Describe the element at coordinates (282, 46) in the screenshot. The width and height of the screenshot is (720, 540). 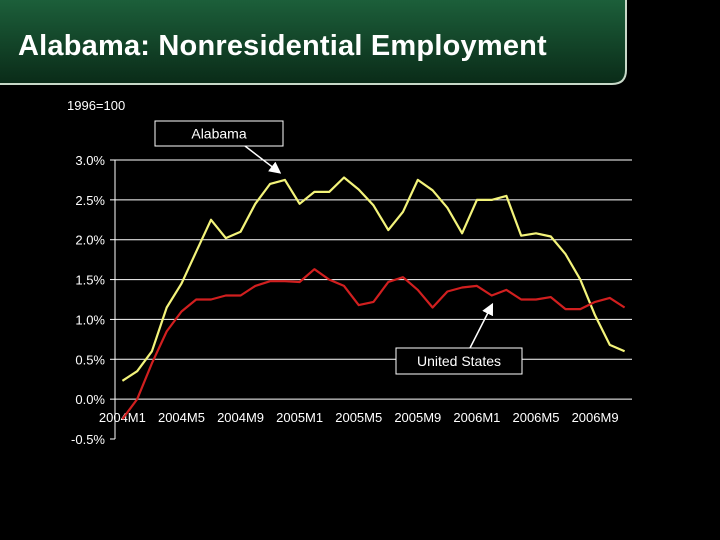
I see `slide-title: Alabama: Nonresidential Employment` at that location.